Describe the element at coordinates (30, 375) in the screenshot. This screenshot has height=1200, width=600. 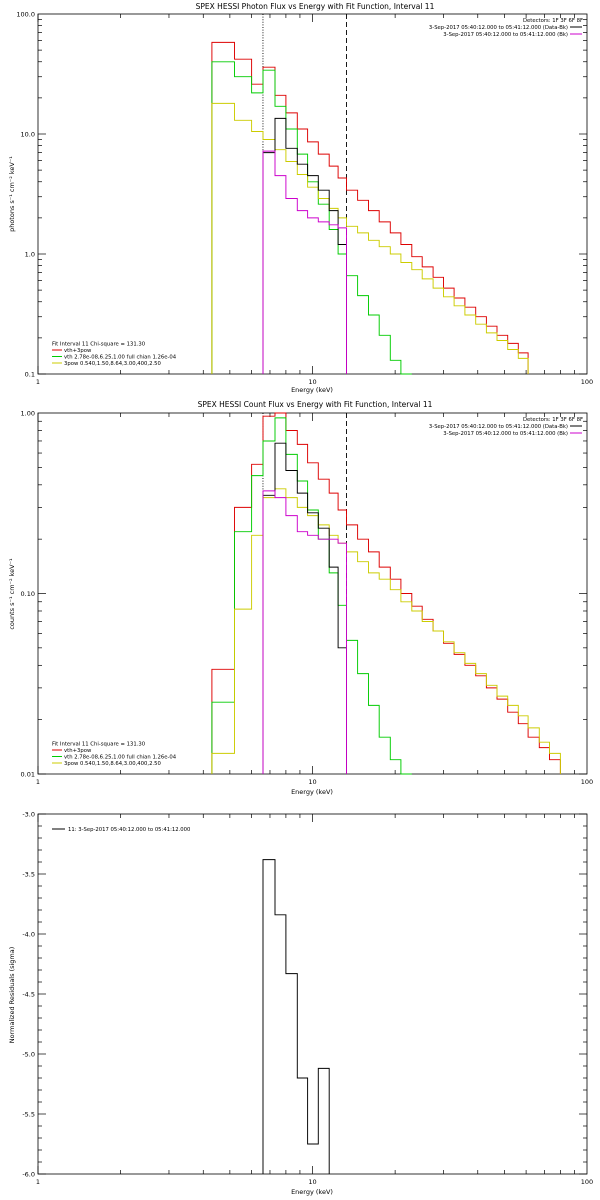
I see `y-tick-label: 0.1` at that location.